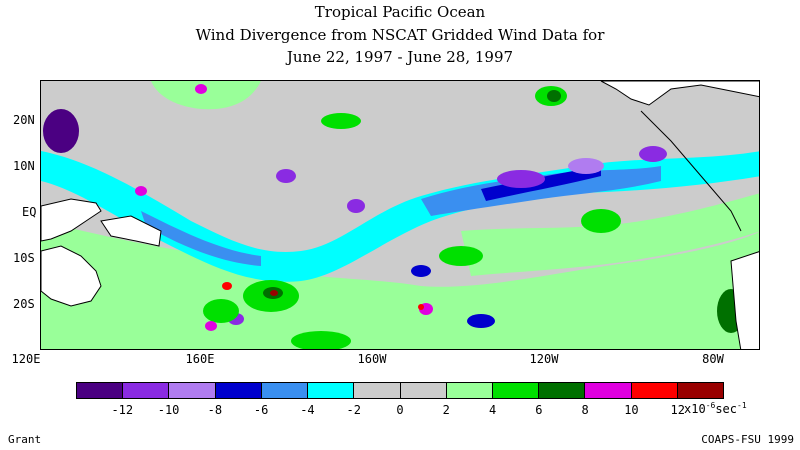 The width and height of the screenshot is (800, 450). Describe the element at coordinates (400, 12) in the screenshot. I see `map-title: Tropical Pacific Ocean` at that location.